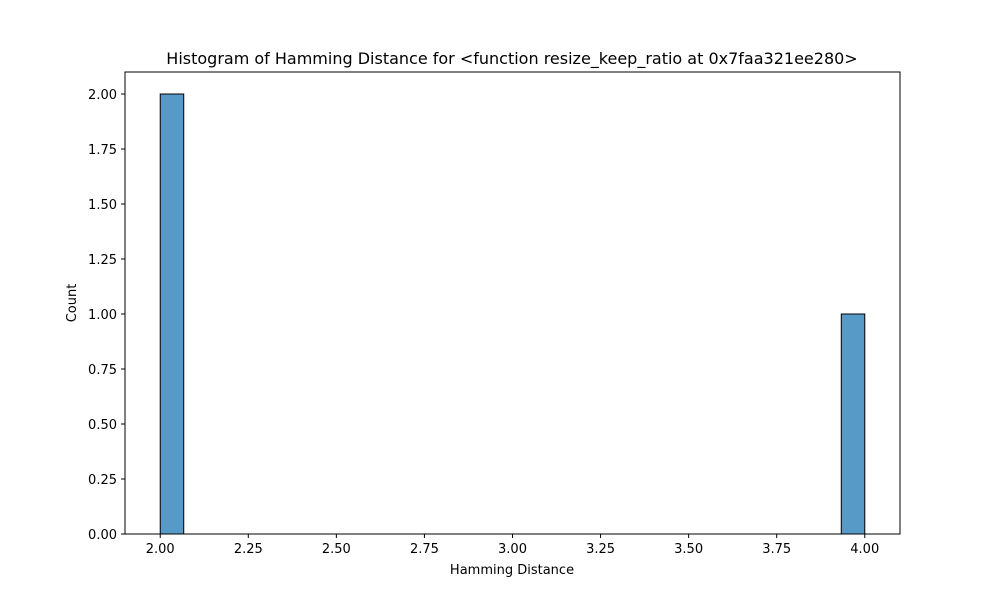 The image size is (1000, 600). I want to click on x-tick-label-8: 4.00, so click(864, 549).